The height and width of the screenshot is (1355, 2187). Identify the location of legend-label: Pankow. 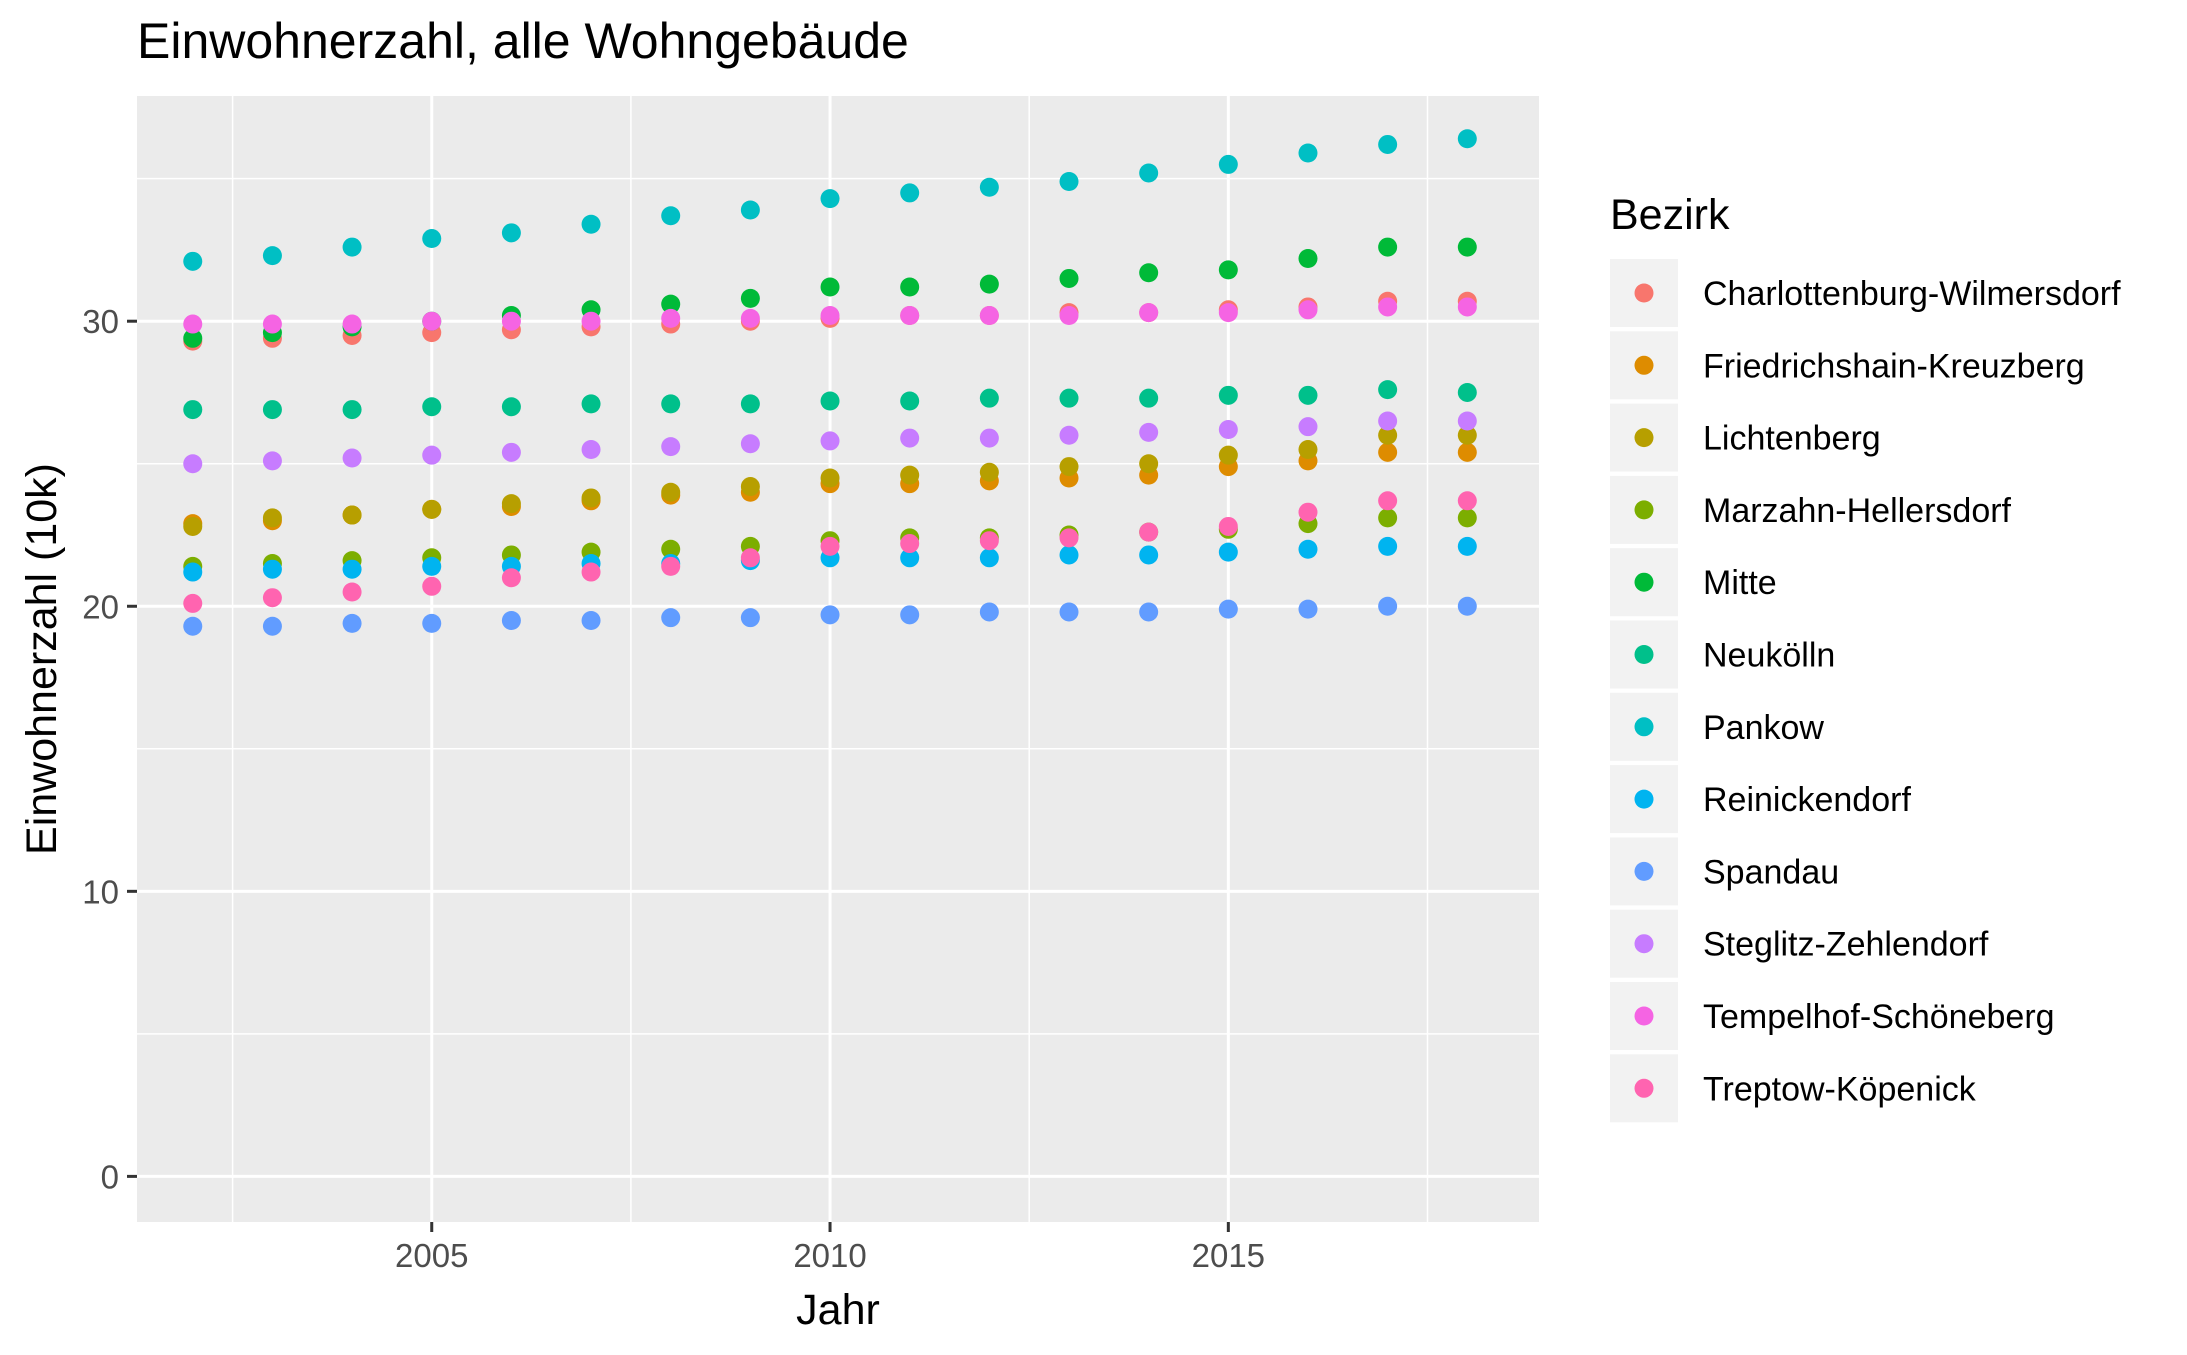
(1763, 728).